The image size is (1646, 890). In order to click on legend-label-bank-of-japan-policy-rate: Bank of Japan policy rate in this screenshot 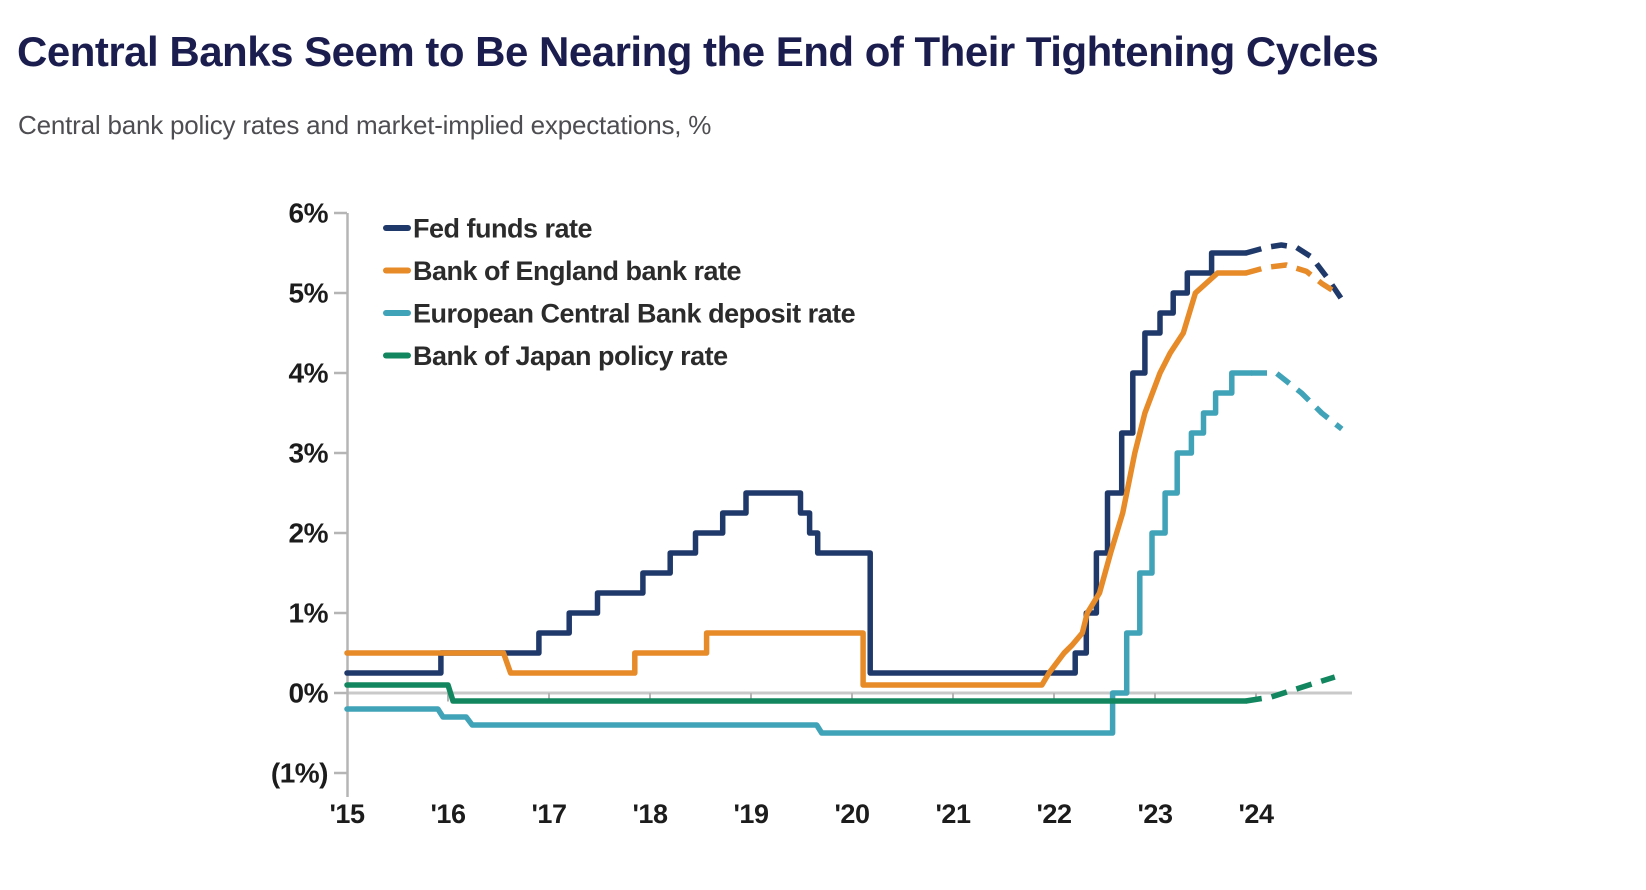, I will do `click(570, 356)`.